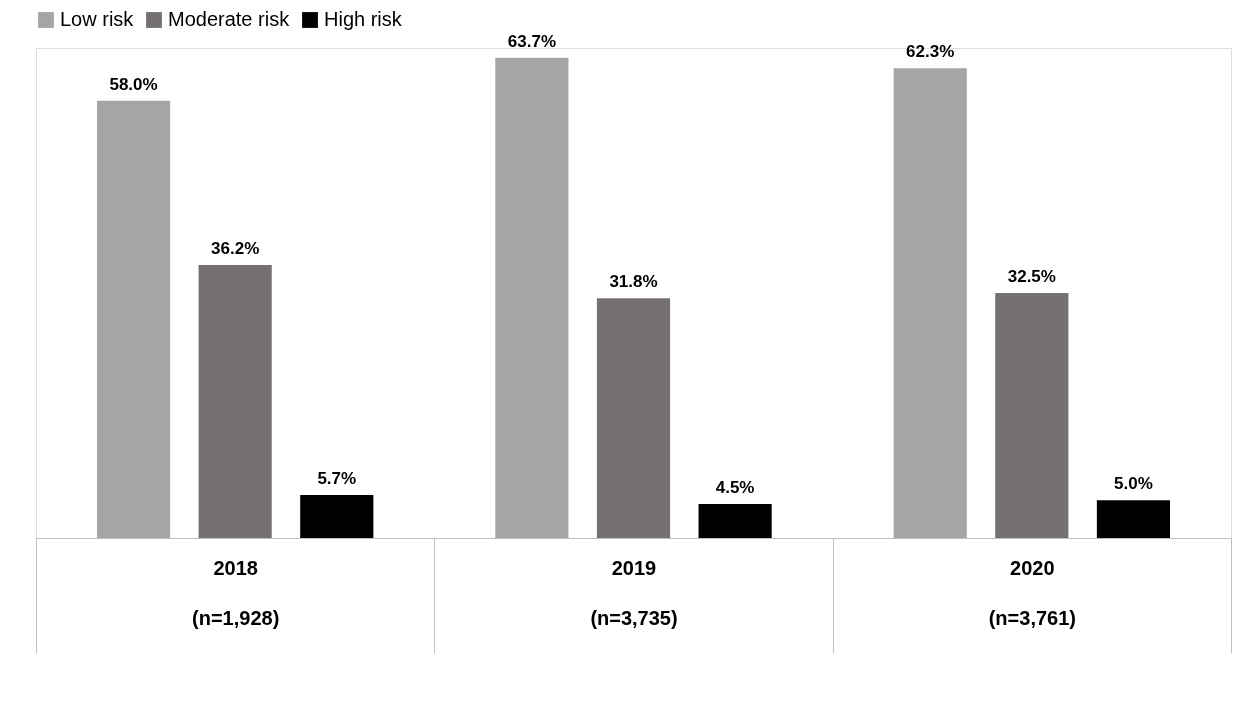 The height and width of the screenshot is (708, 1252). Describe the element at coordinates (1031, 276) in the screenshot. I see `data-label: 32.5%` at that location.